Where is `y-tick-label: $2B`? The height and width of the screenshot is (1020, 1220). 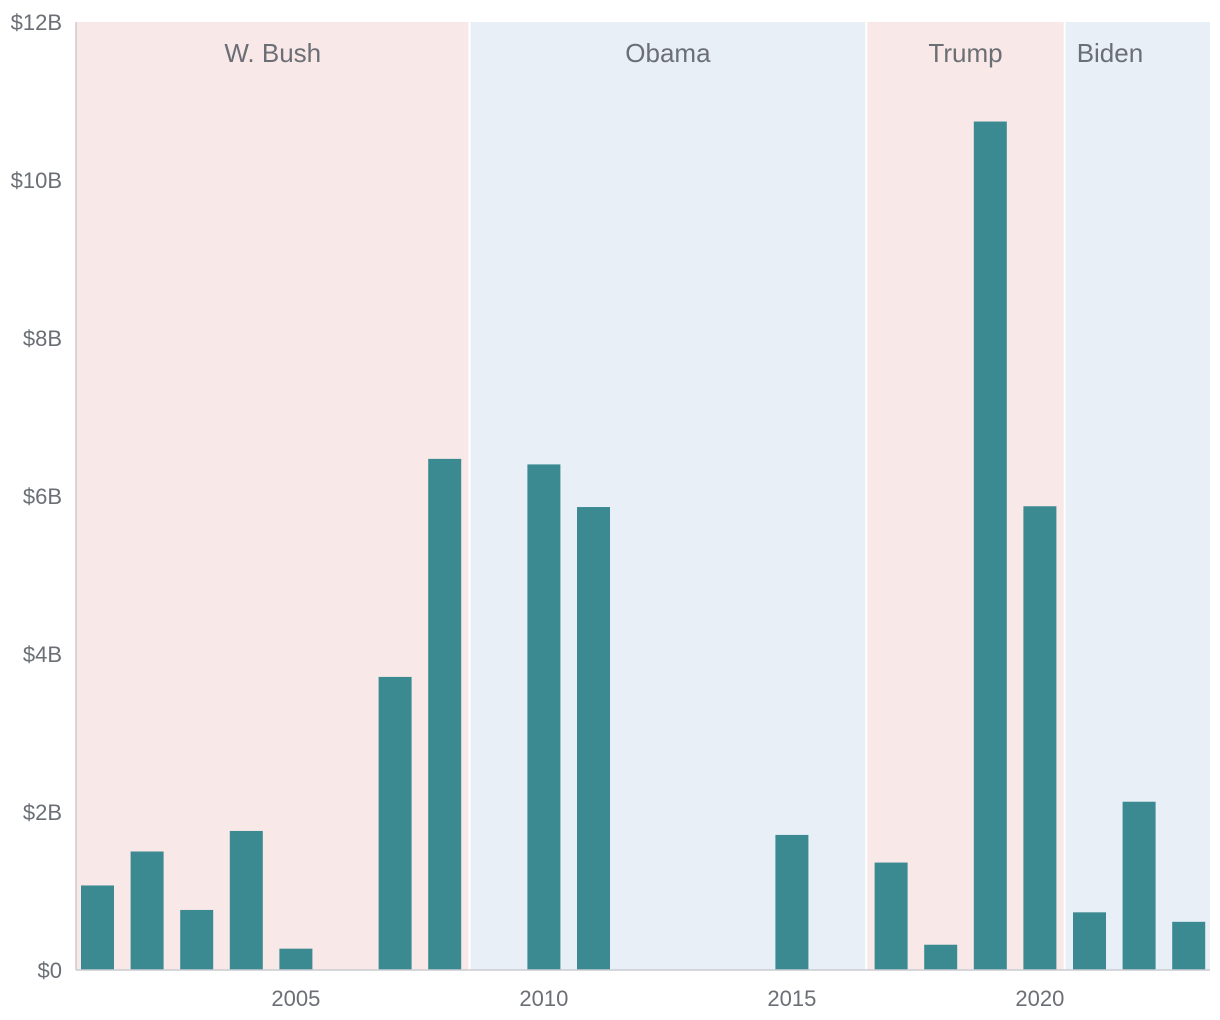
y-tick-label: $2B is located at coordinates (42, 812).